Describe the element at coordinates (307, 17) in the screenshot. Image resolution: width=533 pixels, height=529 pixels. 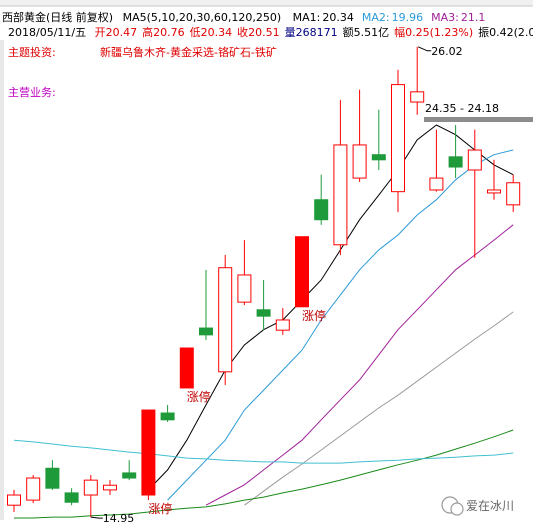
I see `ma-legend-name: MA1:` at that location.